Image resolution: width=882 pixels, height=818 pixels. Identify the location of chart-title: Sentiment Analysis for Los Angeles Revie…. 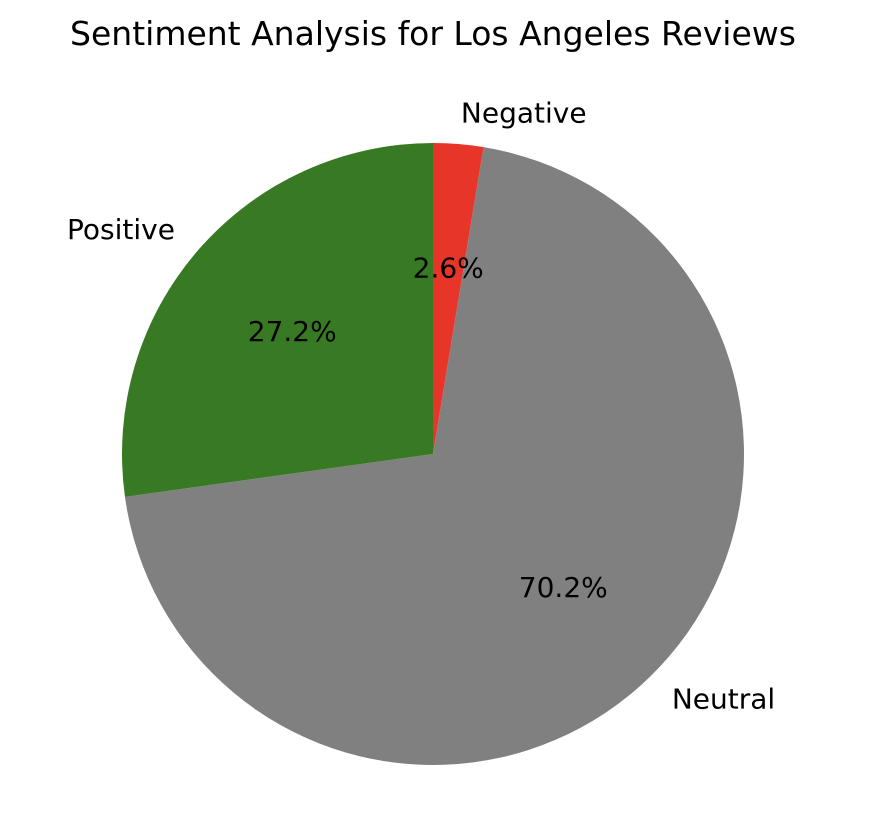
(433, 33).